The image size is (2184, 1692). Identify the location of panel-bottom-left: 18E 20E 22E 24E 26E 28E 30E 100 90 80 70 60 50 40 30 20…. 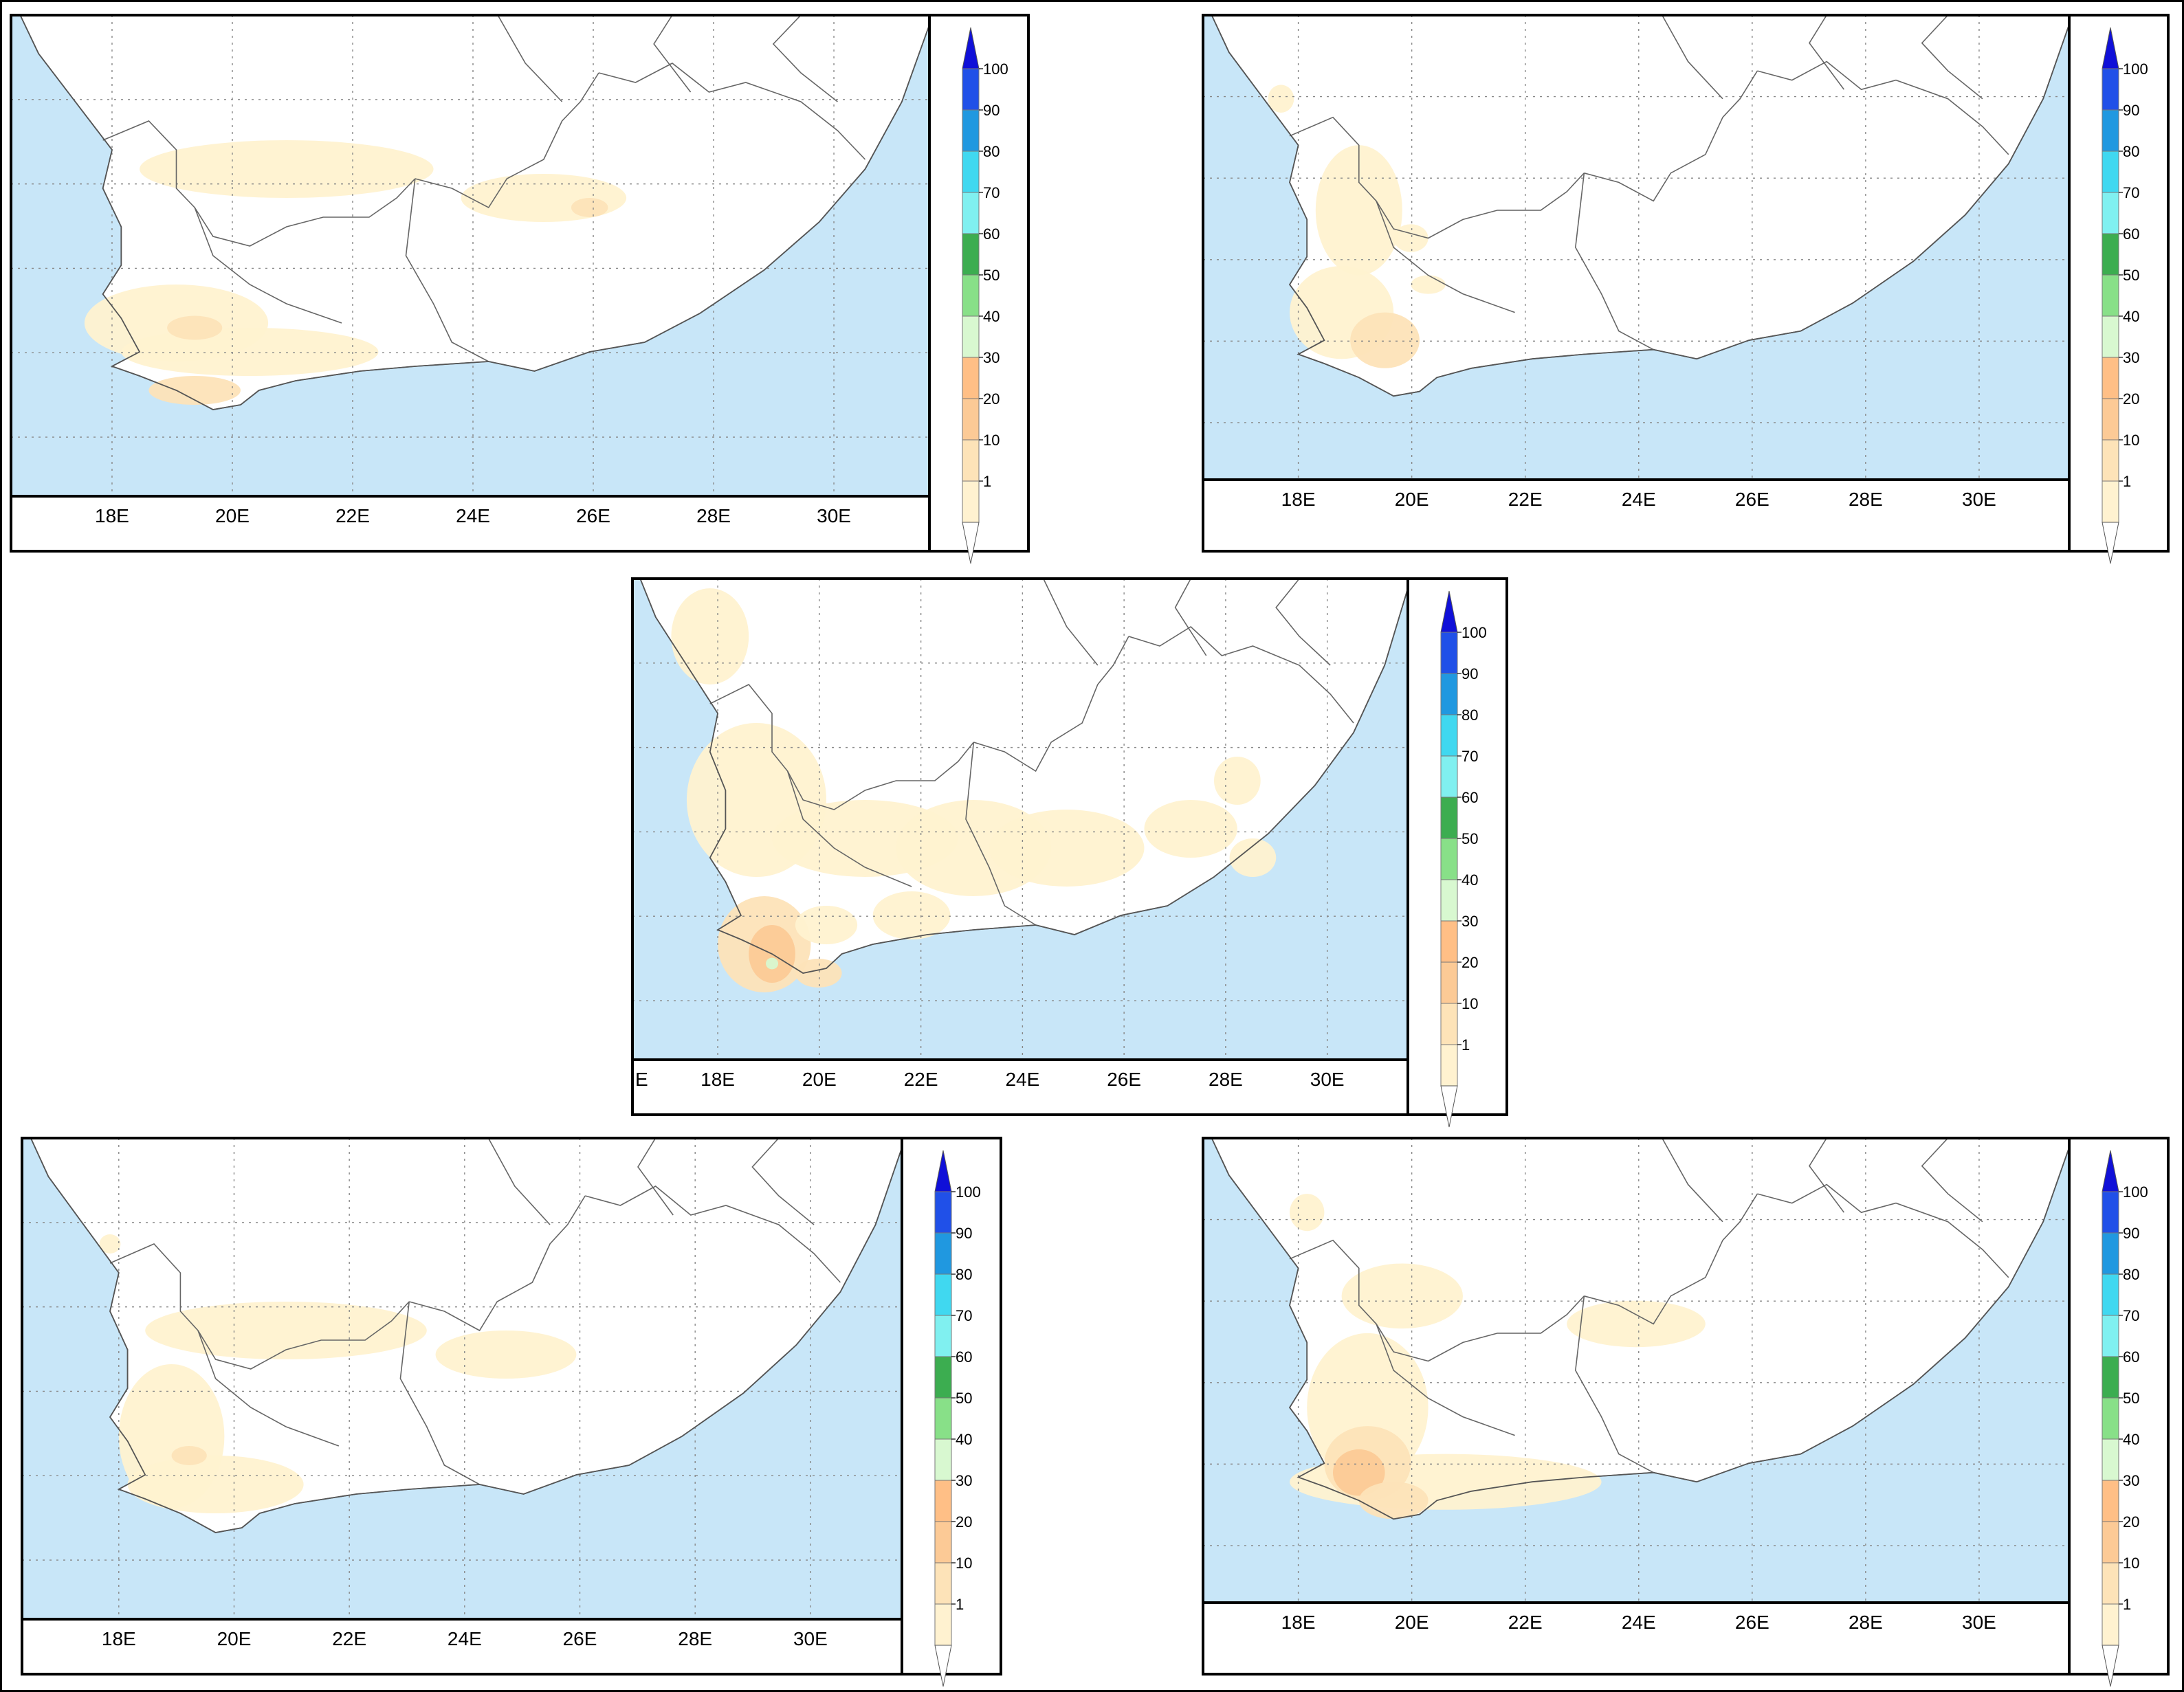
(511, 1412).